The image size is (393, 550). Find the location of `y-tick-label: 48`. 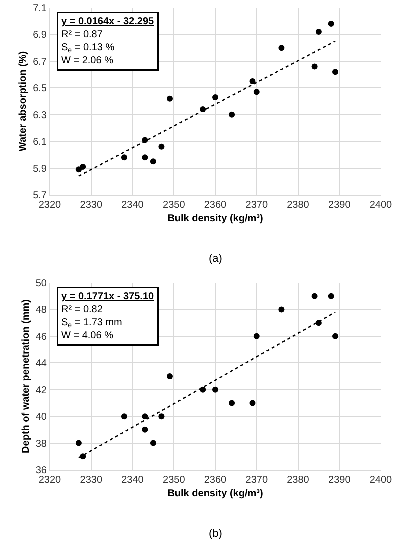

y-tick-label: 48 is located at coordinates (42, 310).